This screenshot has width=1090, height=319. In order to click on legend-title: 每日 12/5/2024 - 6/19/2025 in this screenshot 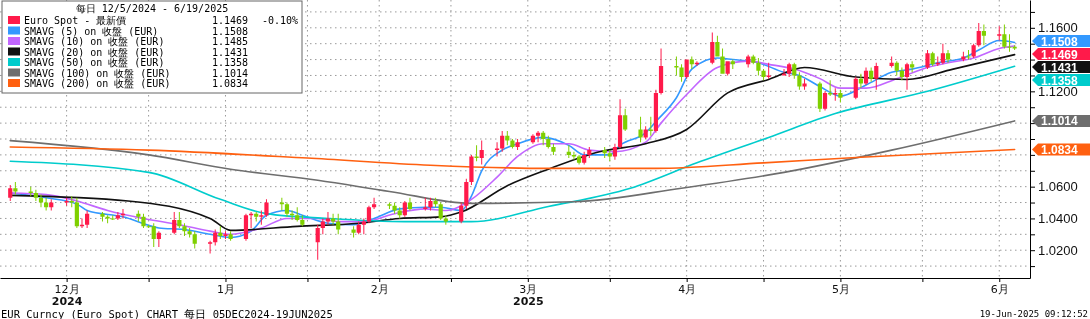, I will do `click(152, 8)`.